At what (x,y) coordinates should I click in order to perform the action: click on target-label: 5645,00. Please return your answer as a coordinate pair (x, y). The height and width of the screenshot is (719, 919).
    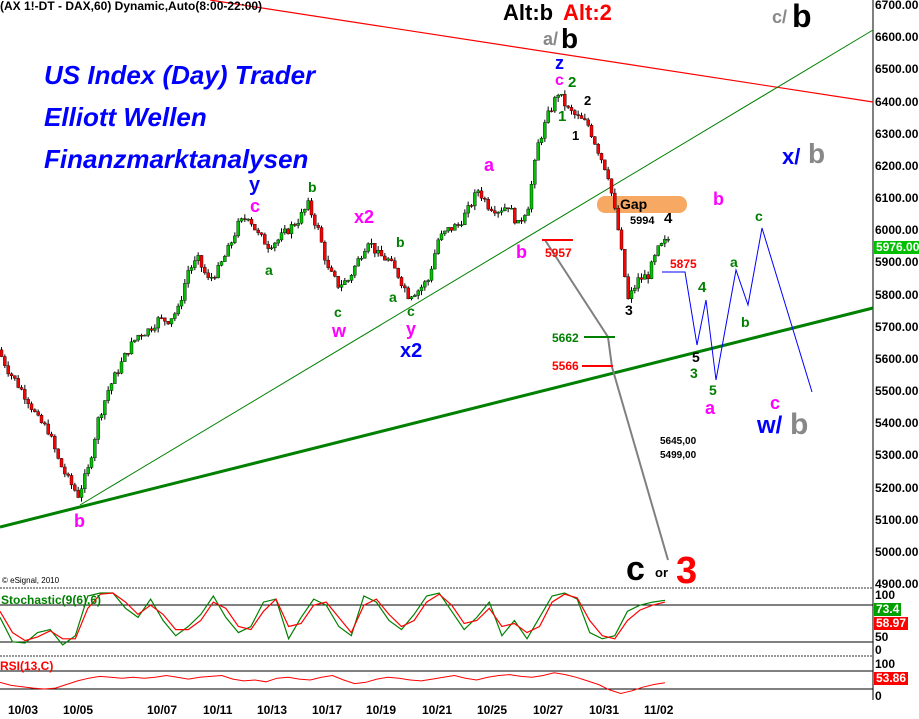
    Looking at the image, I should click on (678, 441).